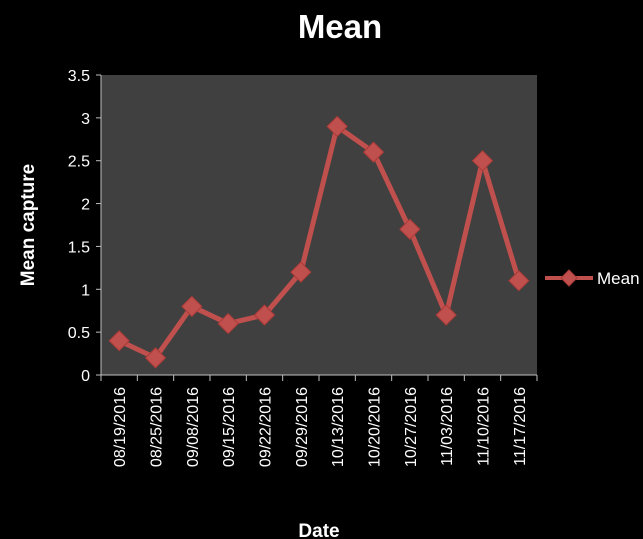  Describe the element at coordinates (85, 290) in the screenshot. I see `y-tick-label: 1` at that location.